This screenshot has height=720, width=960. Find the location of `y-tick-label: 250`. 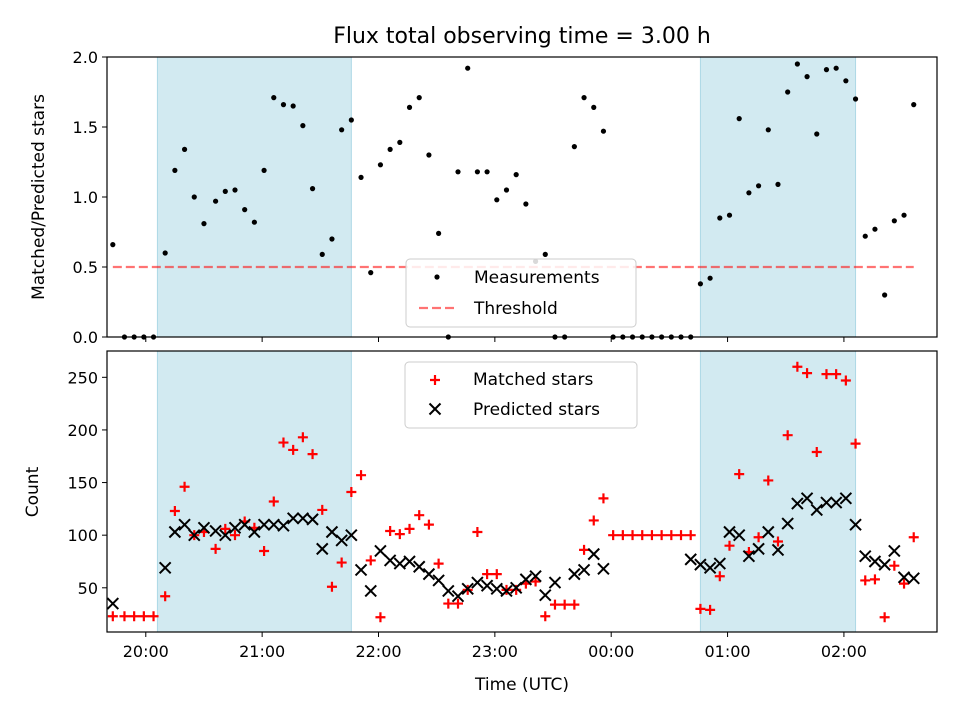

y-tick-label: 250 is located at coordinates (82, 377).